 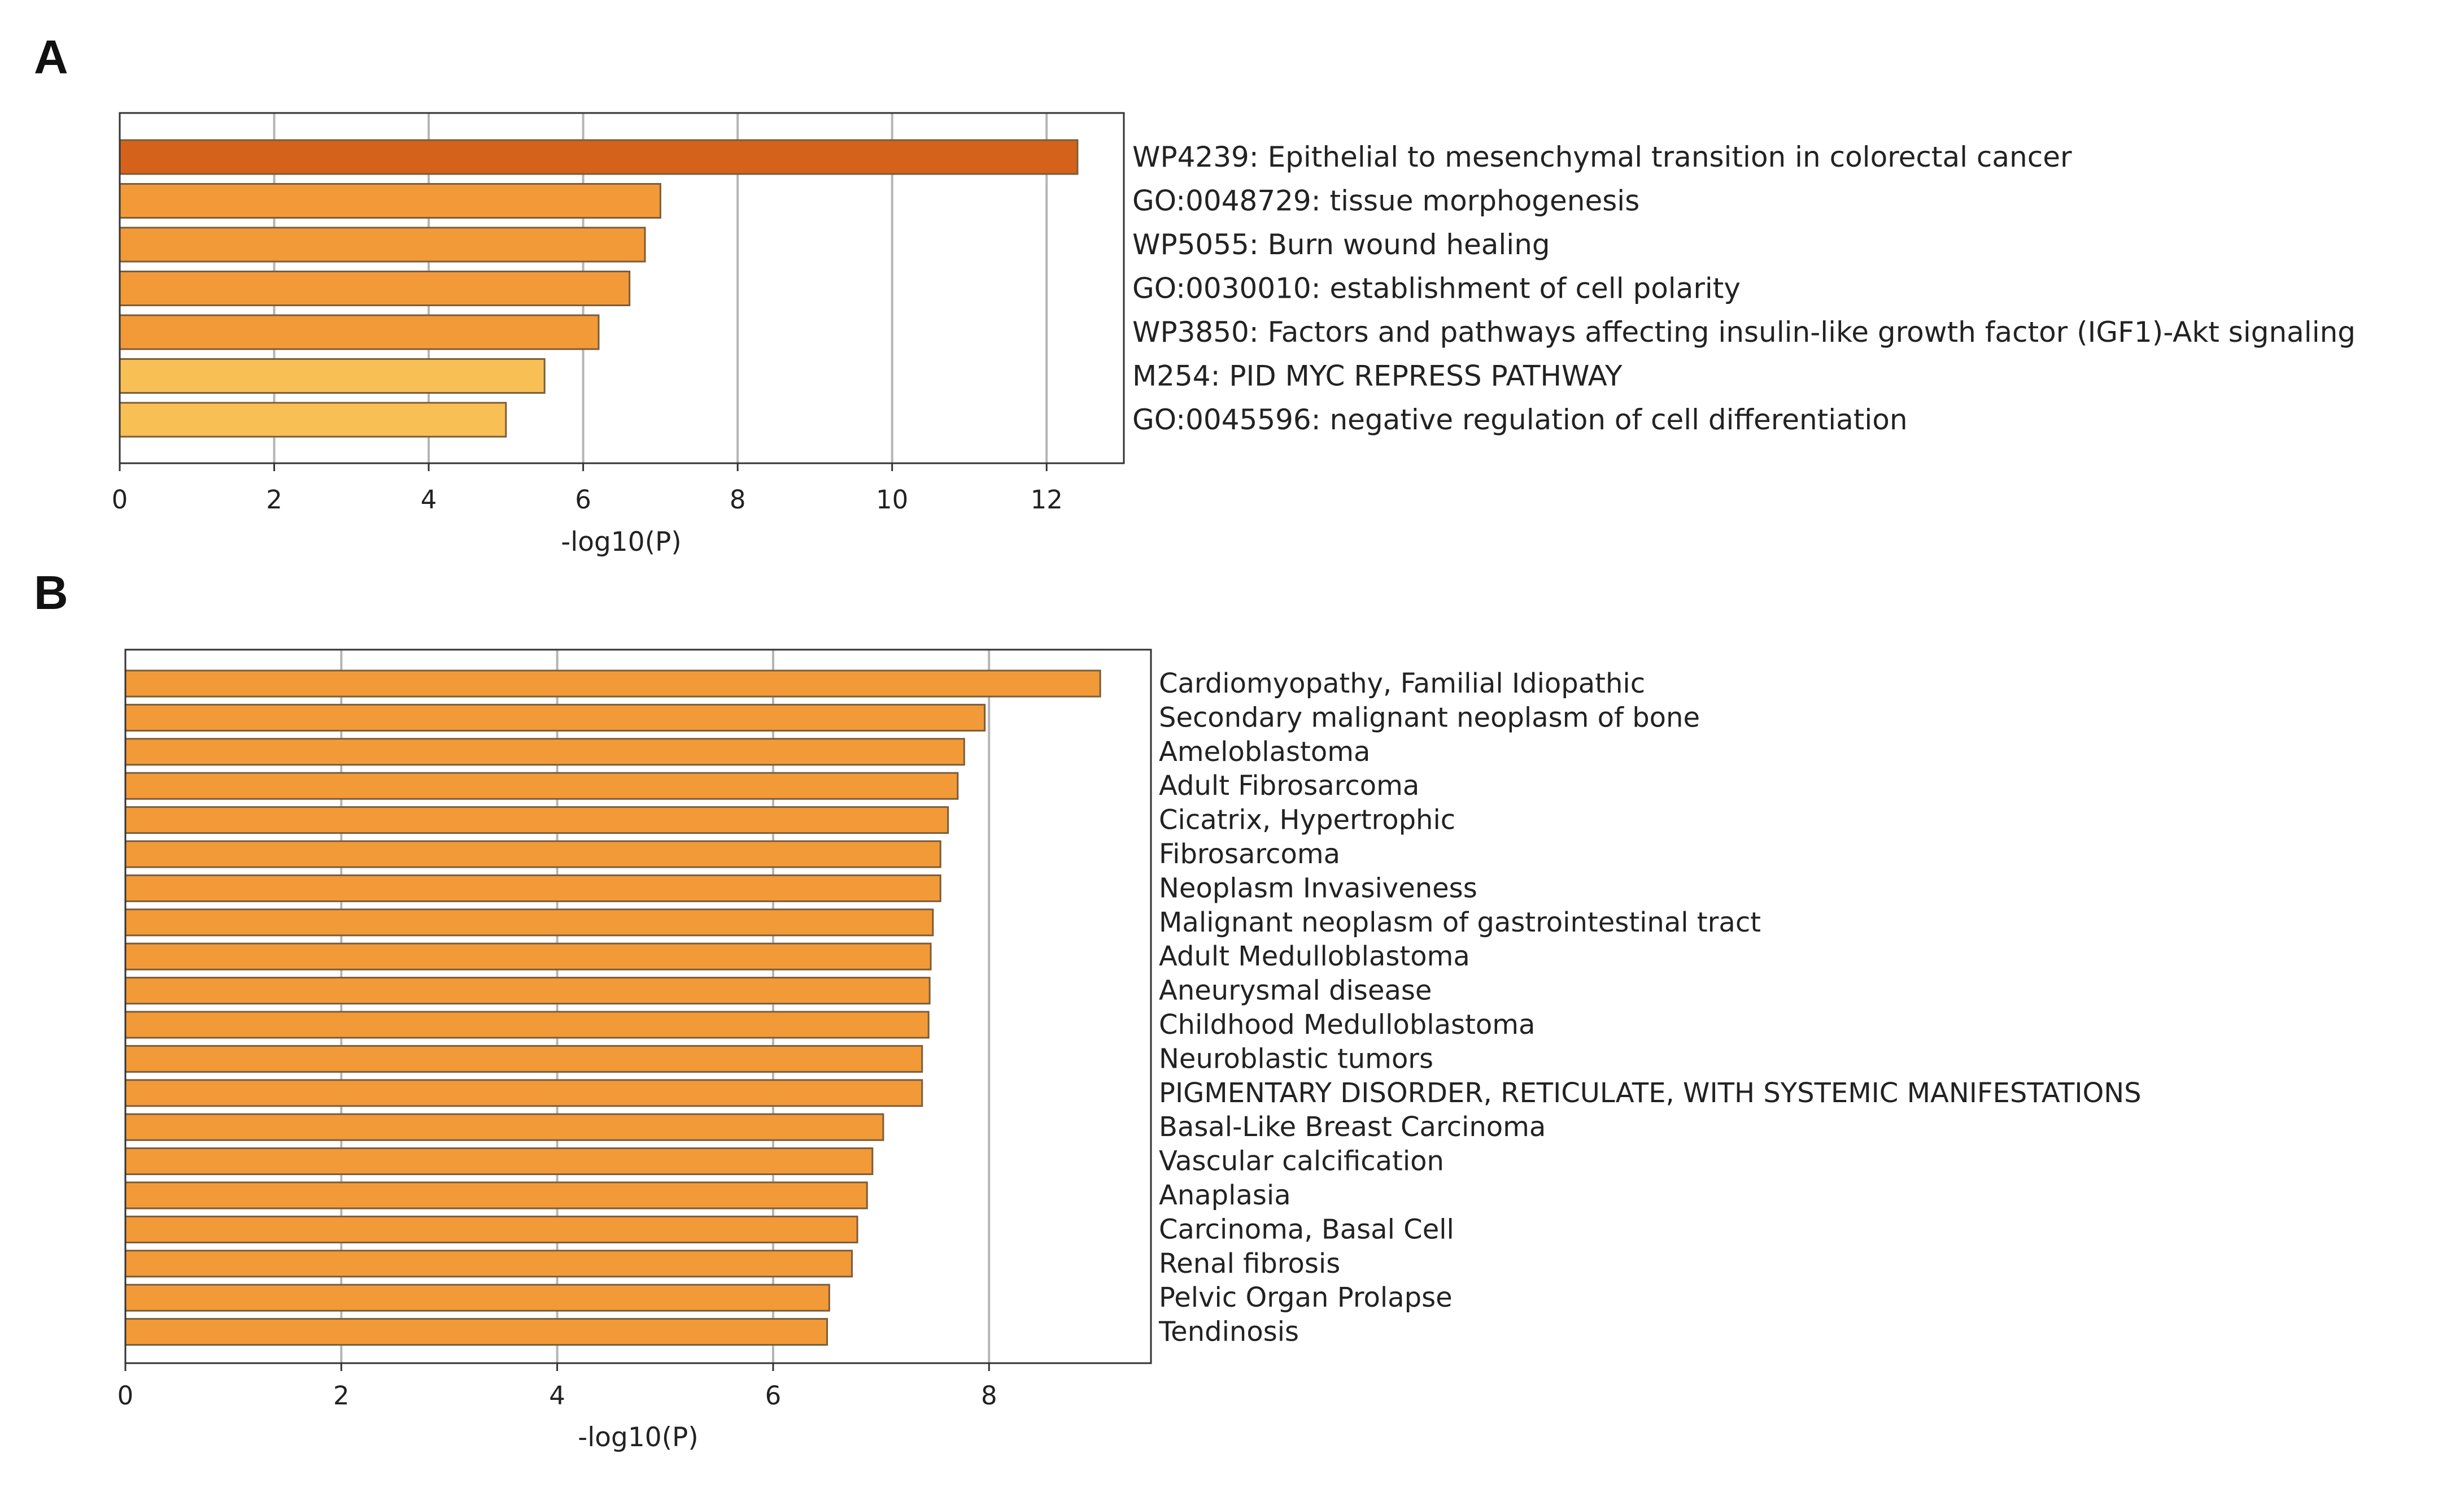 What do you see at coordinates (738, 500) in the screenshot?
I see `x-tick-label-a-8: 8` at bounding box center [738, 500].